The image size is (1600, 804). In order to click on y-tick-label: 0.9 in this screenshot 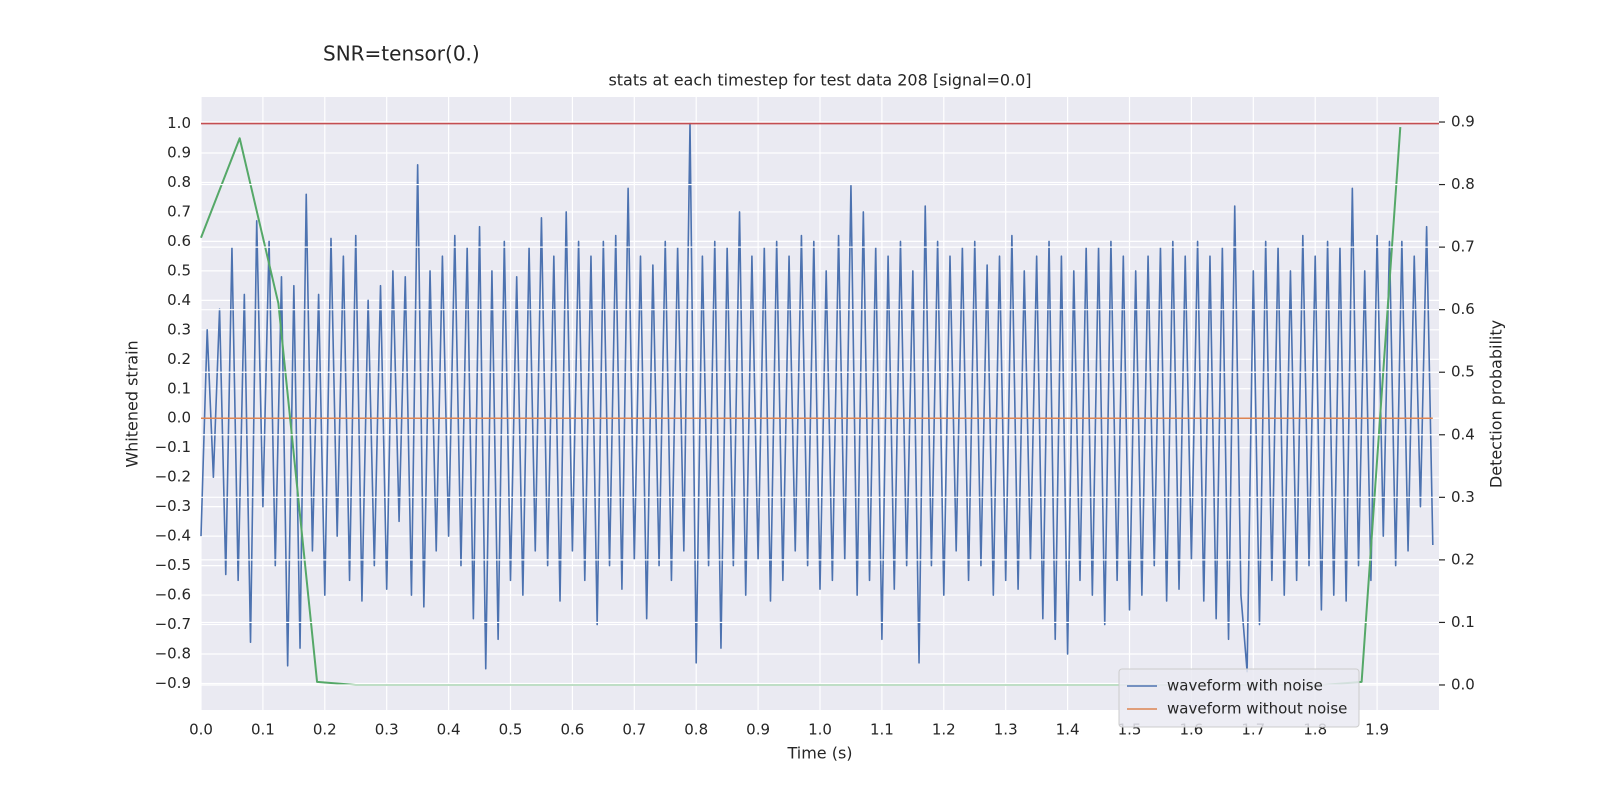, I will do `click(179, 152)`.